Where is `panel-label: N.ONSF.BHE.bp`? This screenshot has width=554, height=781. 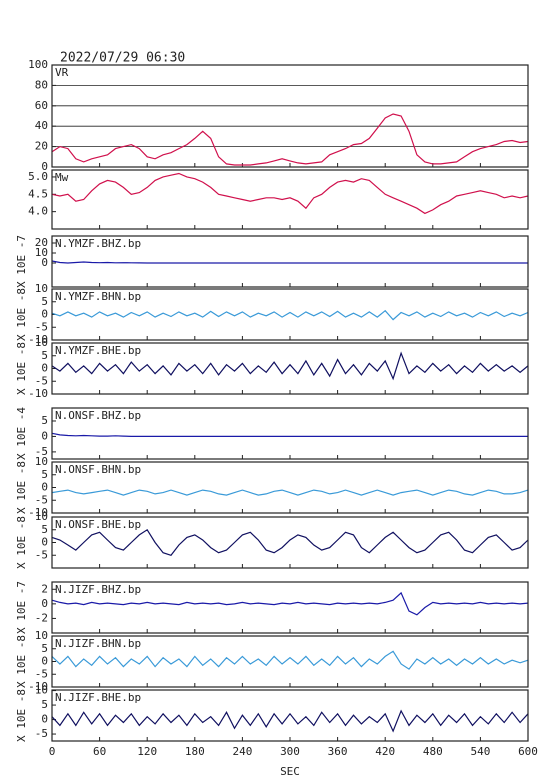 panel-label: N.ONSF.BHE.bp is located at coordinates (98, 524).